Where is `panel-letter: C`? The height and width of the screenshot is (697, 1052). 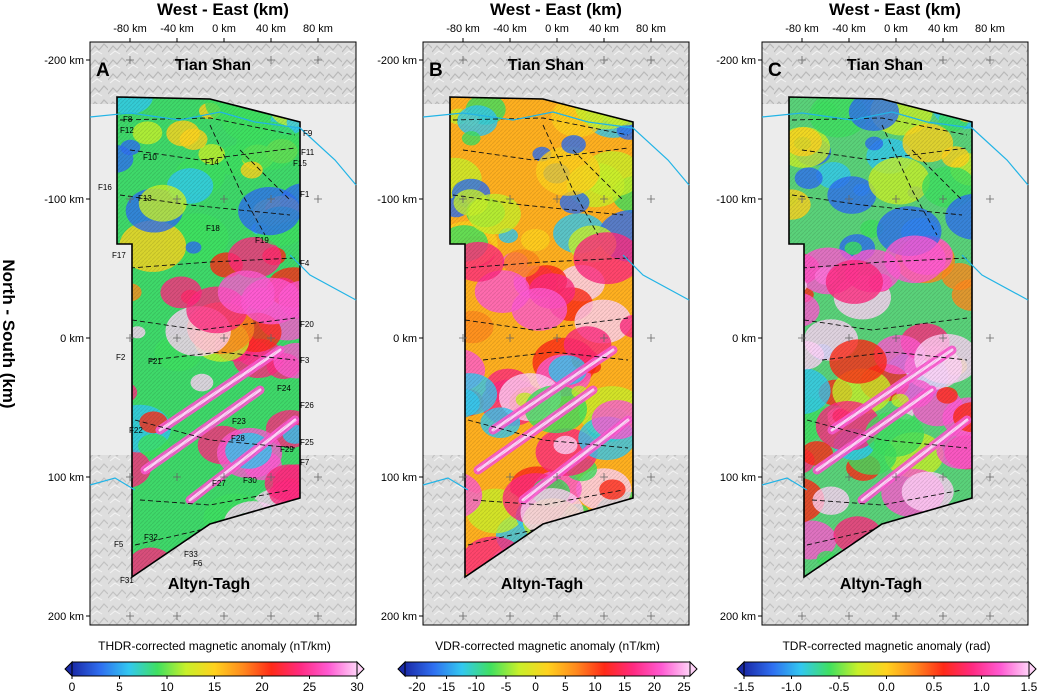 panel-letter: C is located at coordinates (775, 70).